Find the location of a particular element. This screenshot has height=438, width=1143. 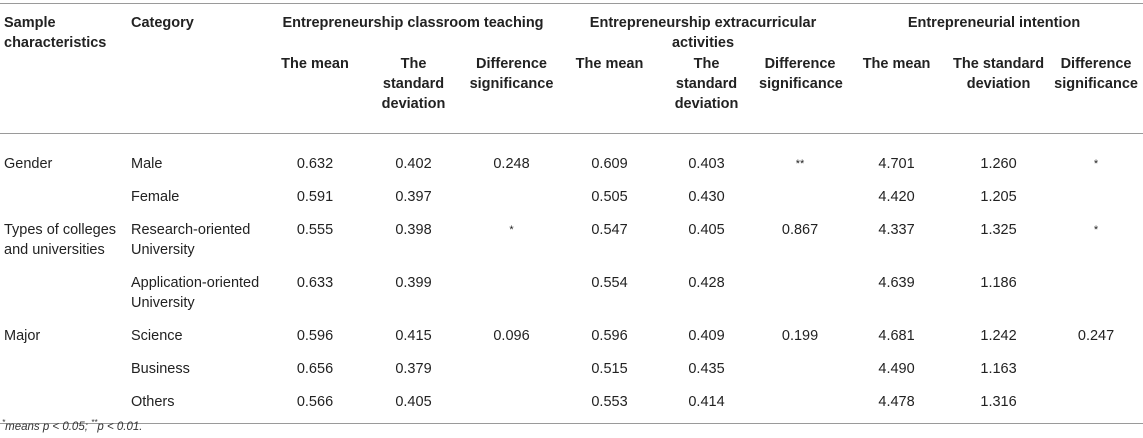

cell-category: Male is located at coordinates (147, 164).